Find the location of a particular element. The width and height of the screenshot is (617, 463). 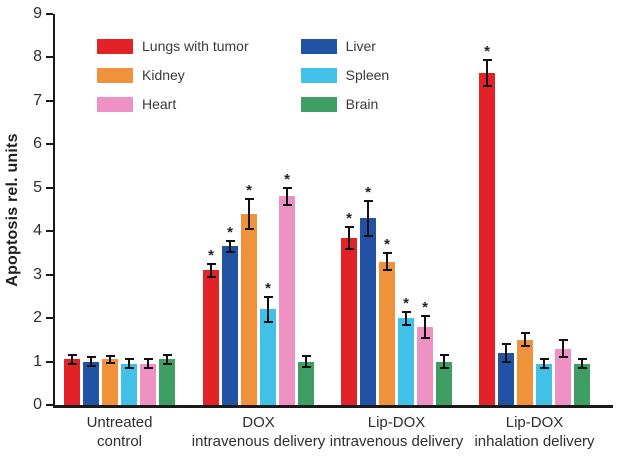

x-tick-label-line1: Untreated is located at coordinates (119, 422).